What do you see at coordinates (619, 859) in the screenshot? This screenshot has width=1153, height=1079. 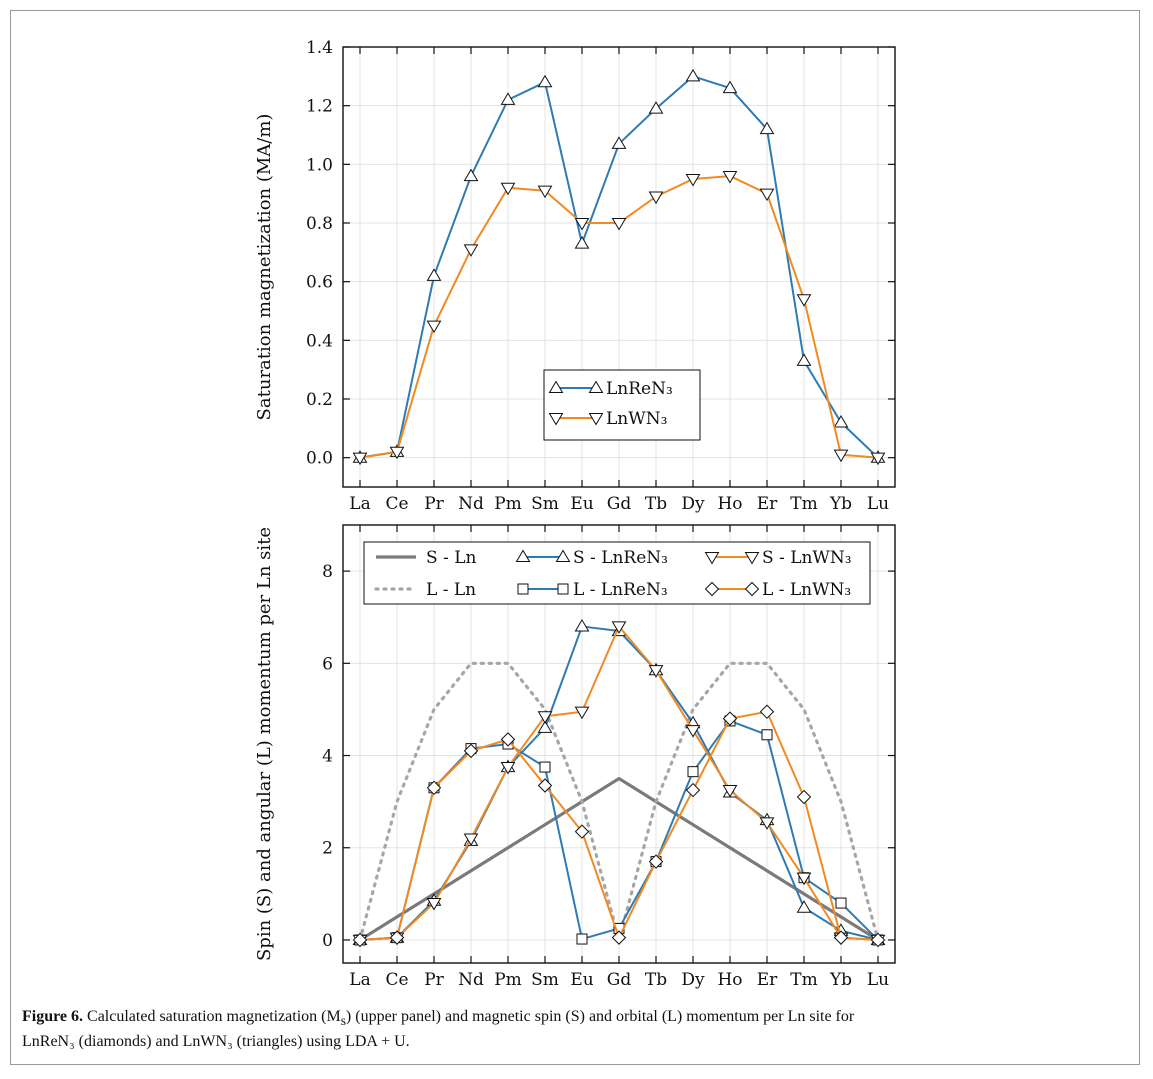 I see `series-line` at bounding box center [619, 859].